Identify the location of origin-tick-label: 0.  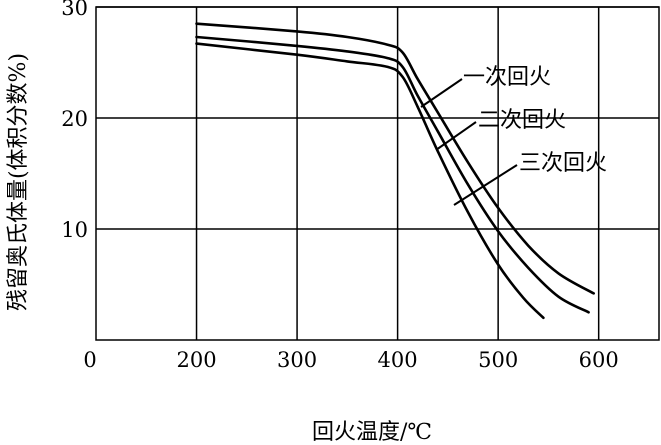
(89, 360).